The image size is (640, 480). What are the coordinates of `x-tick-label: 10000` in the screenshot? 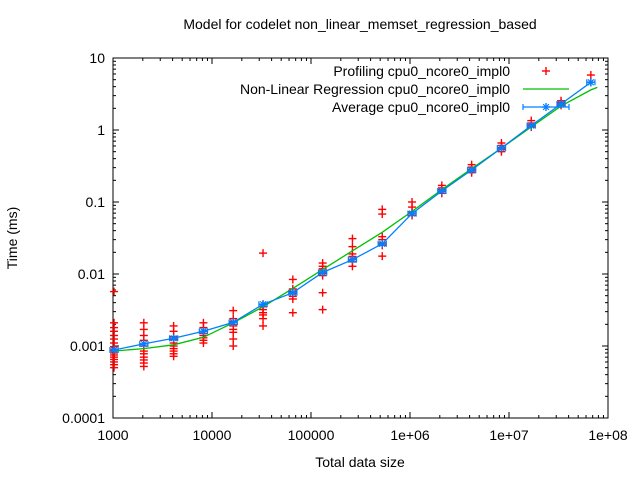 It's located at (212, 435).